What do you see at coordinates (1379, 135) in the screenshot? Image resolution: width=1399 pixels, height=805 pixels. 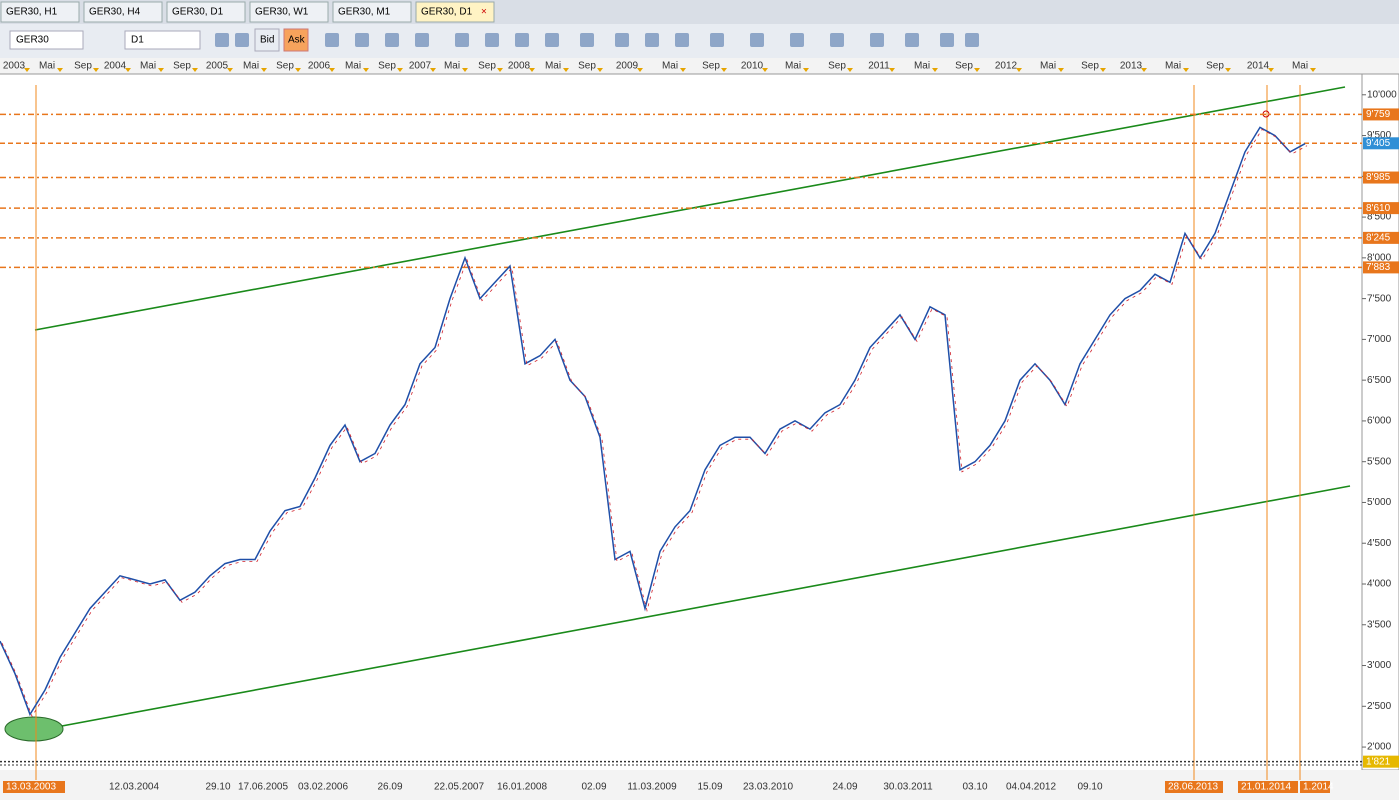 I see `y-tick-label: 9'500` at bounding box center [1379, 135].